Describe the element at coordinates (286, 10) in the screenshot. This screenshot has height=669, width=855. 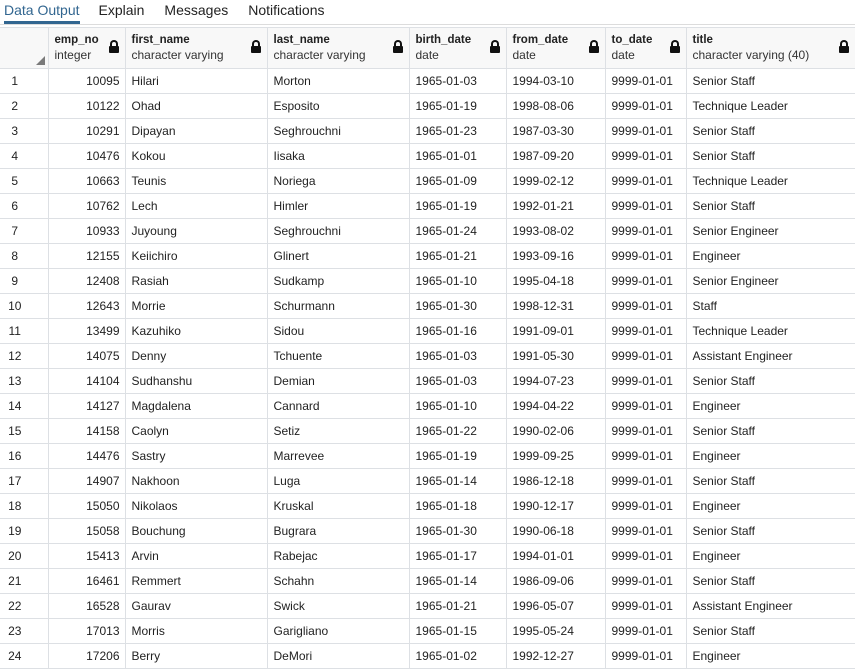
I see `tab-notifications: Notifications` at that location.